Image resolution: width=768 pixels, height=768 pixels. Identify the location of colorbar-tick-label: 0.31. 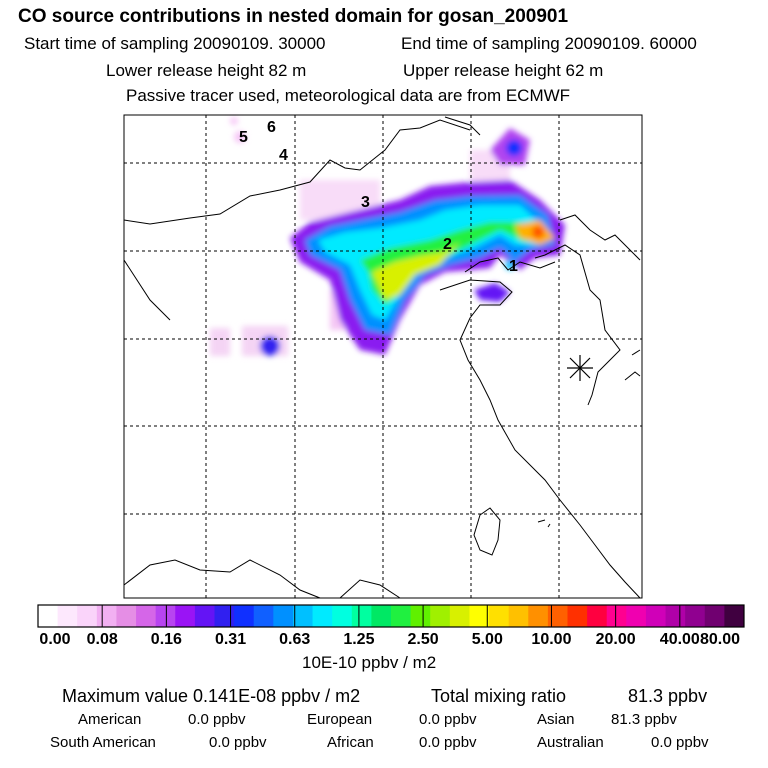
(230, 639).